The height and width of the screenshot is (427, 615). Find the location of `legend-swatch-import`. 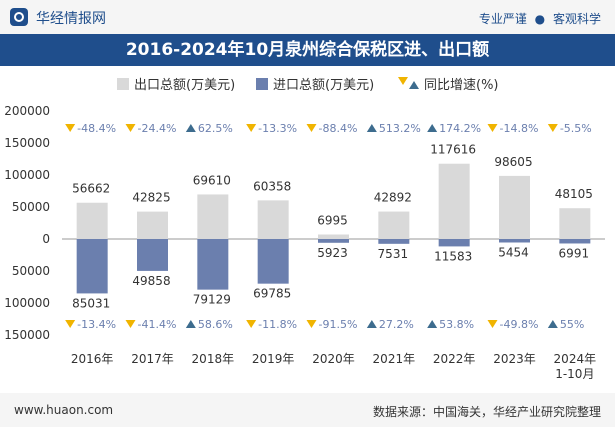

legend-swatch-import is located at coordinates (262, 84).